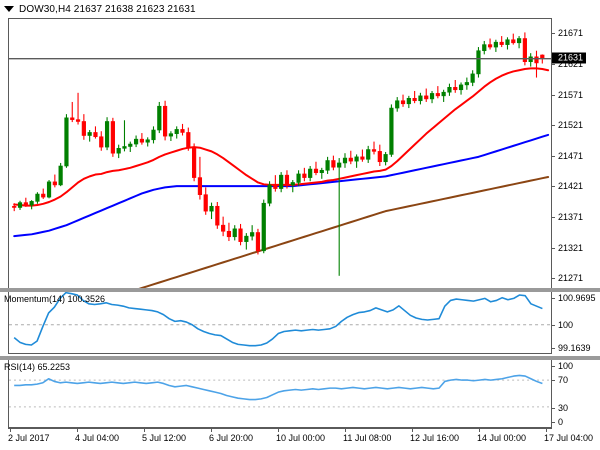 The width and height of the screenshot is (600, 450). I want to click on price-tick-21621: 21621, so click(567, 64).